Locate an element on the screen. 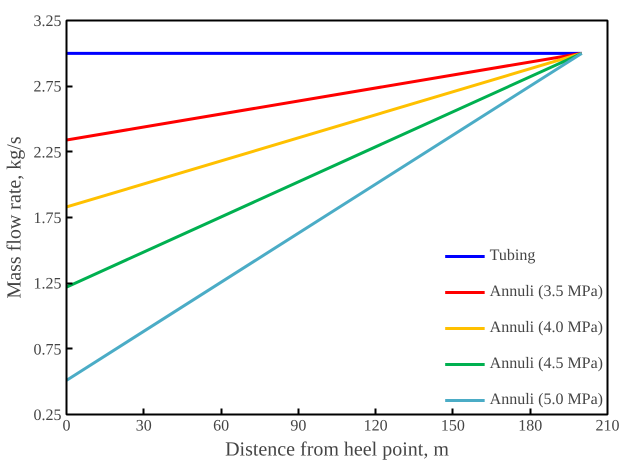  x-axis-title: Distence from heel point, m is located at coordinates (337, 449).